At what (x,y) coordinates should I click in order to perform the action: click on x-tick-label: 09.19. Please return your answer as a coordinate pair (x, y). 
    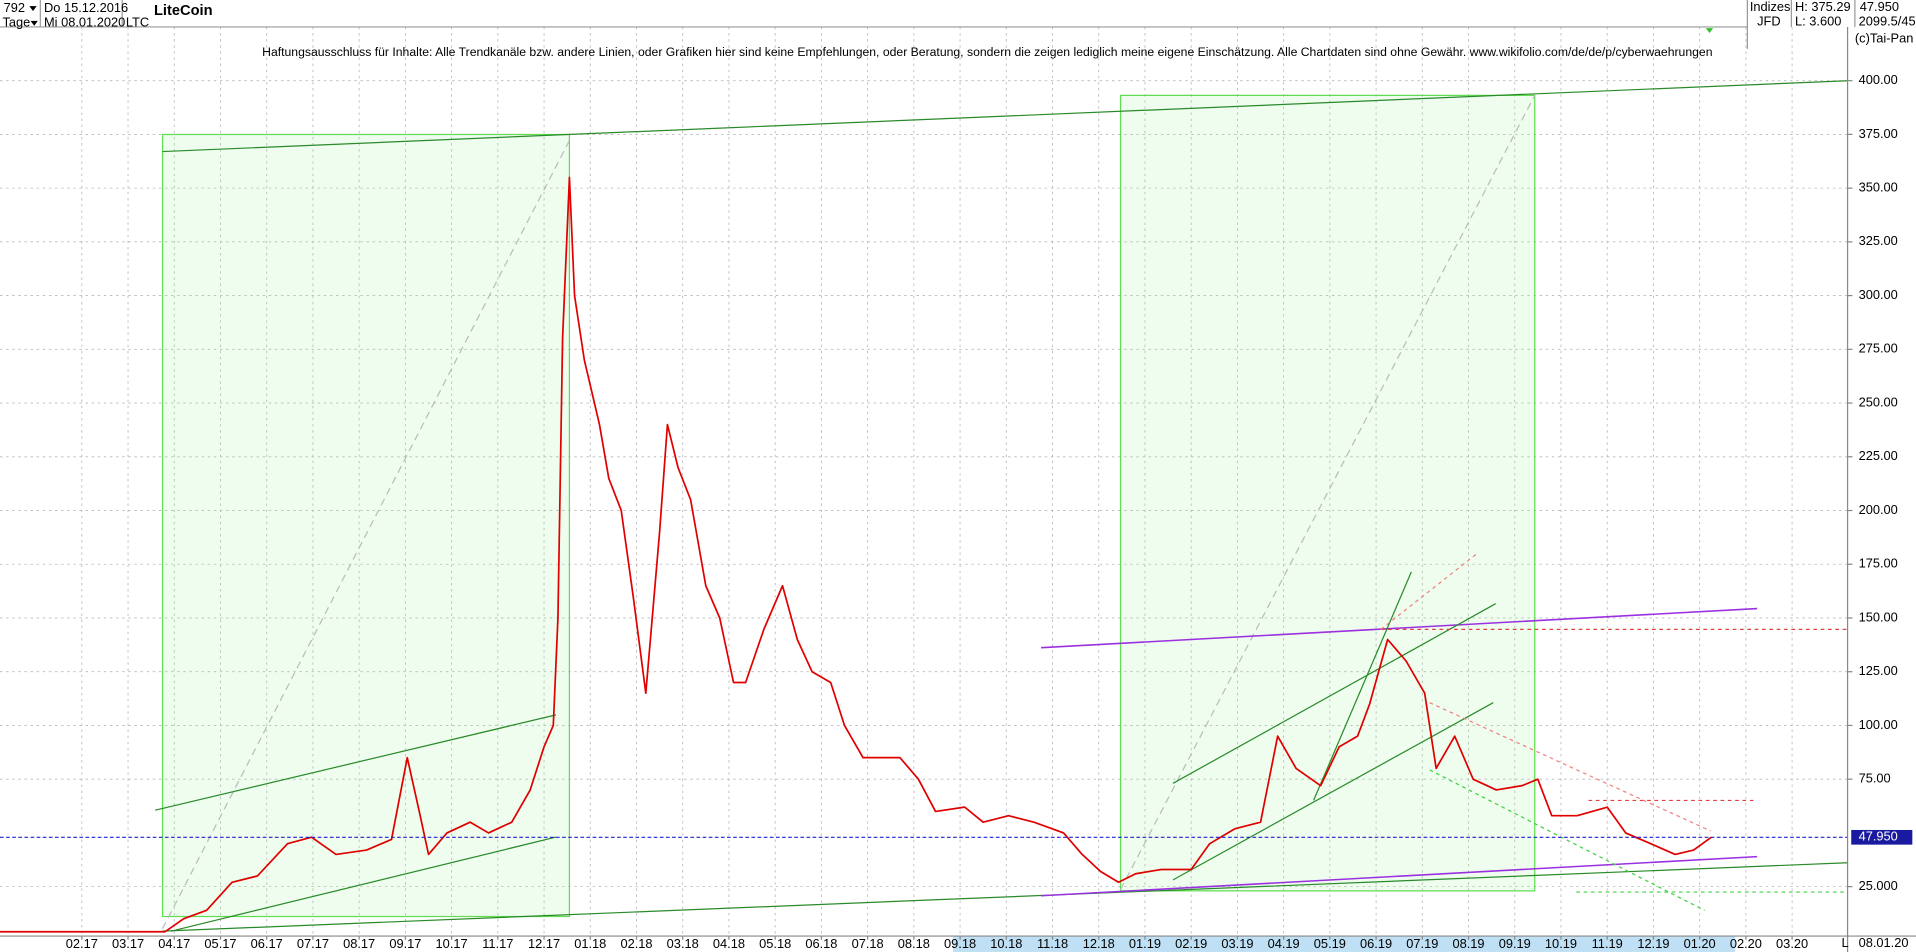
    Looking at the image, I should click on (1515, 943).